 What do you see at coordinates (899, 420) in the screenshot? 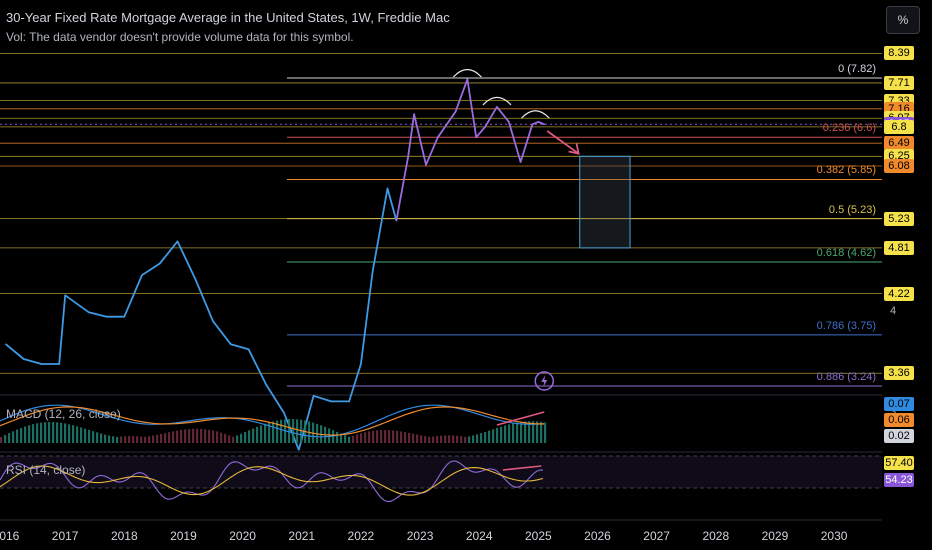
I see `macd-badge-1: 0.06` at bounding box center [899, 420].